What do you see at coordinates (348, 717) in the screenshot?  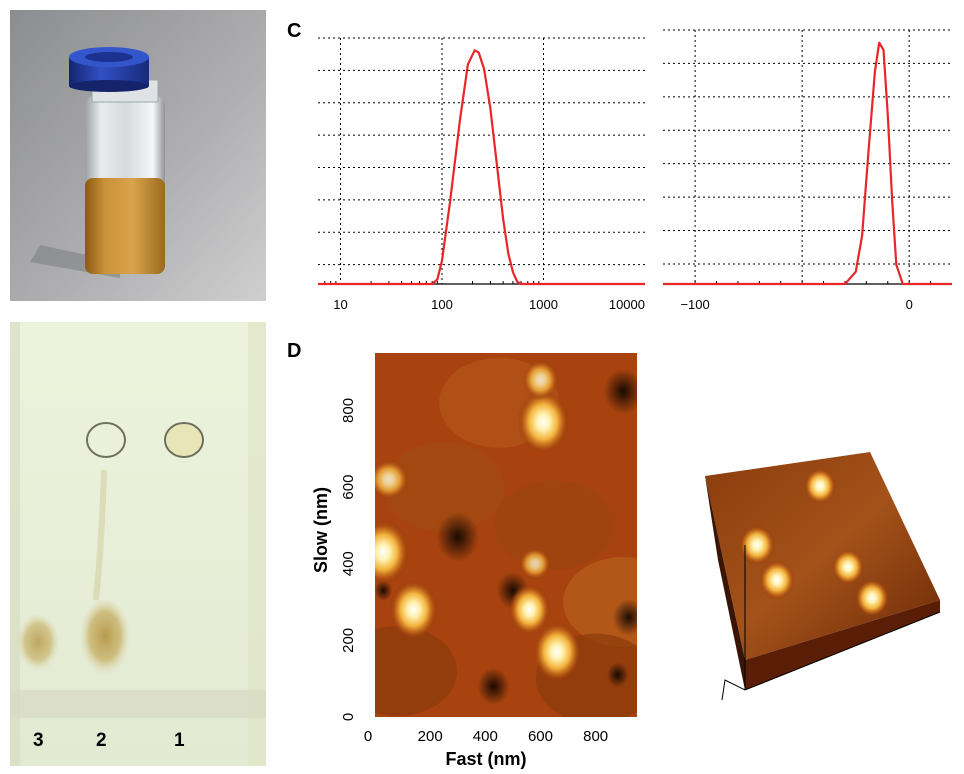 I see `y-tick-label: 0` at bounding box center [348, 717].